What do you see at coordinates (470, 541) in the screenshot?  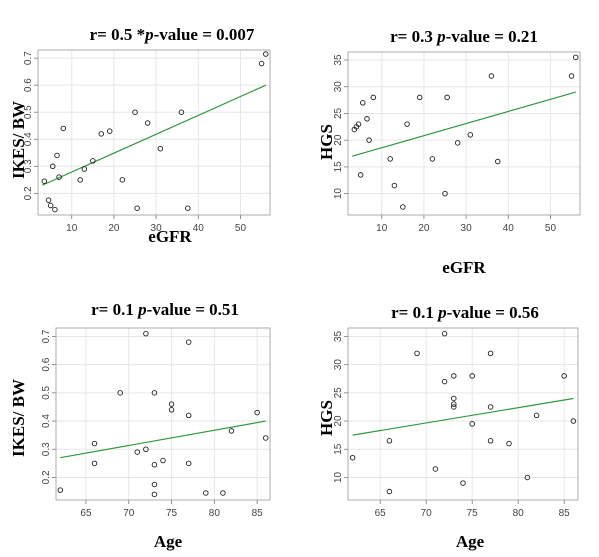 I see `x-axis-label: Age` at bounding box center [470, 541].